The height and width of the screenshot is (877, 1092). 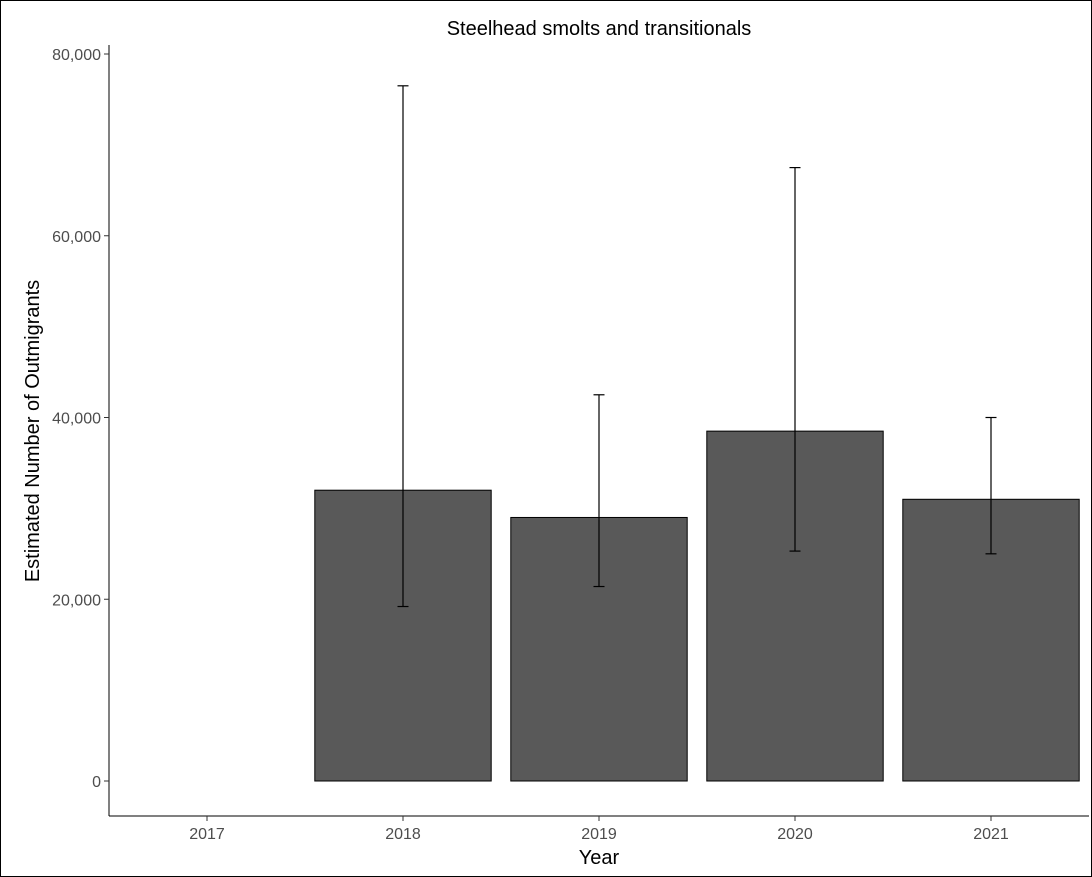 I want to click on x-axis-title: Year, so click(x=599, y=858).